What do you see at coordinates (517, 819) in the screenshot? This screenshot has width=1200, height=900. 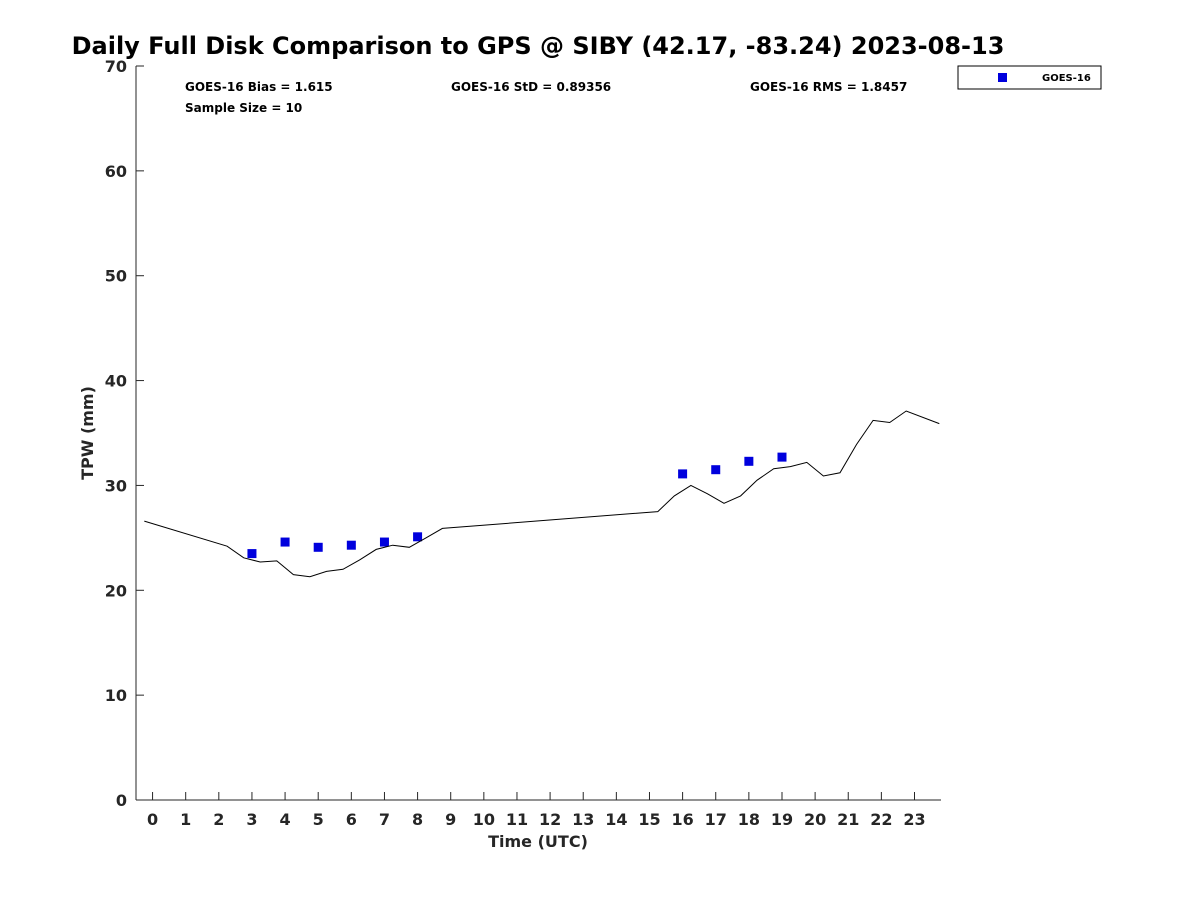 I see `x-tick-label: 11` at bounding box center [517, 819].